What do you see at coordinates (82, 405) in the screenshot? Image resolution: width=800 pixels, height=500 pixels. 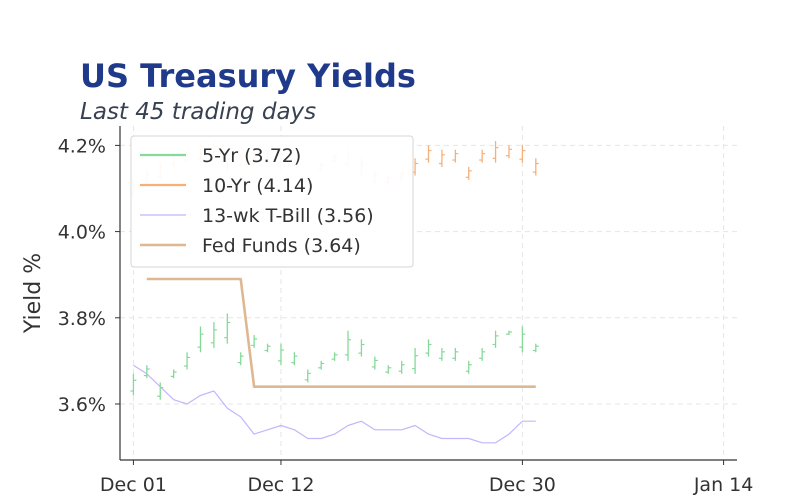 I see `y-tick-label: 3.6%` at bounding box center [82, 405].